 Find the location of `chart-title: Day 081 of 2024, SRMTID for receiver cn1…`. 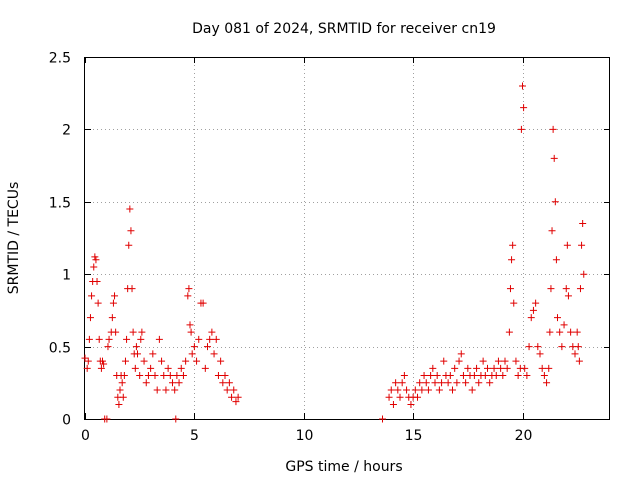

chart-title: Day 081 of 2024, SRMTID for receiver cn1… is located at coordinates (344, 29).